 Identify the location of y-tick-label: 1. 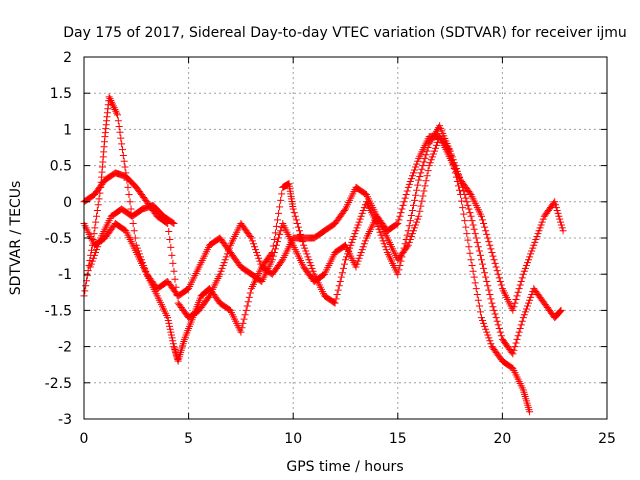
(67, 130).